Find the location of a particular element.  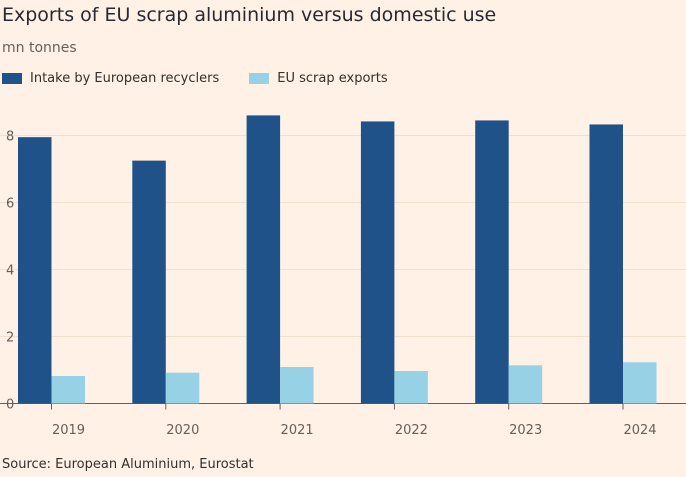

legend-swatch-intake is located at coordinates (12, 78).